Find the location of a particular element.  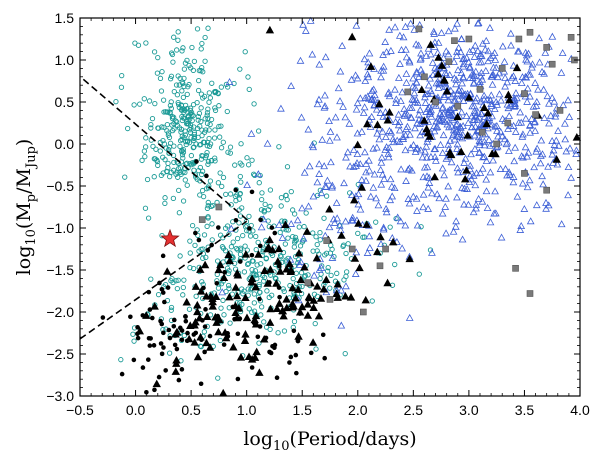

y-axis-title-body1: (M is located at coordinates (24, 215).